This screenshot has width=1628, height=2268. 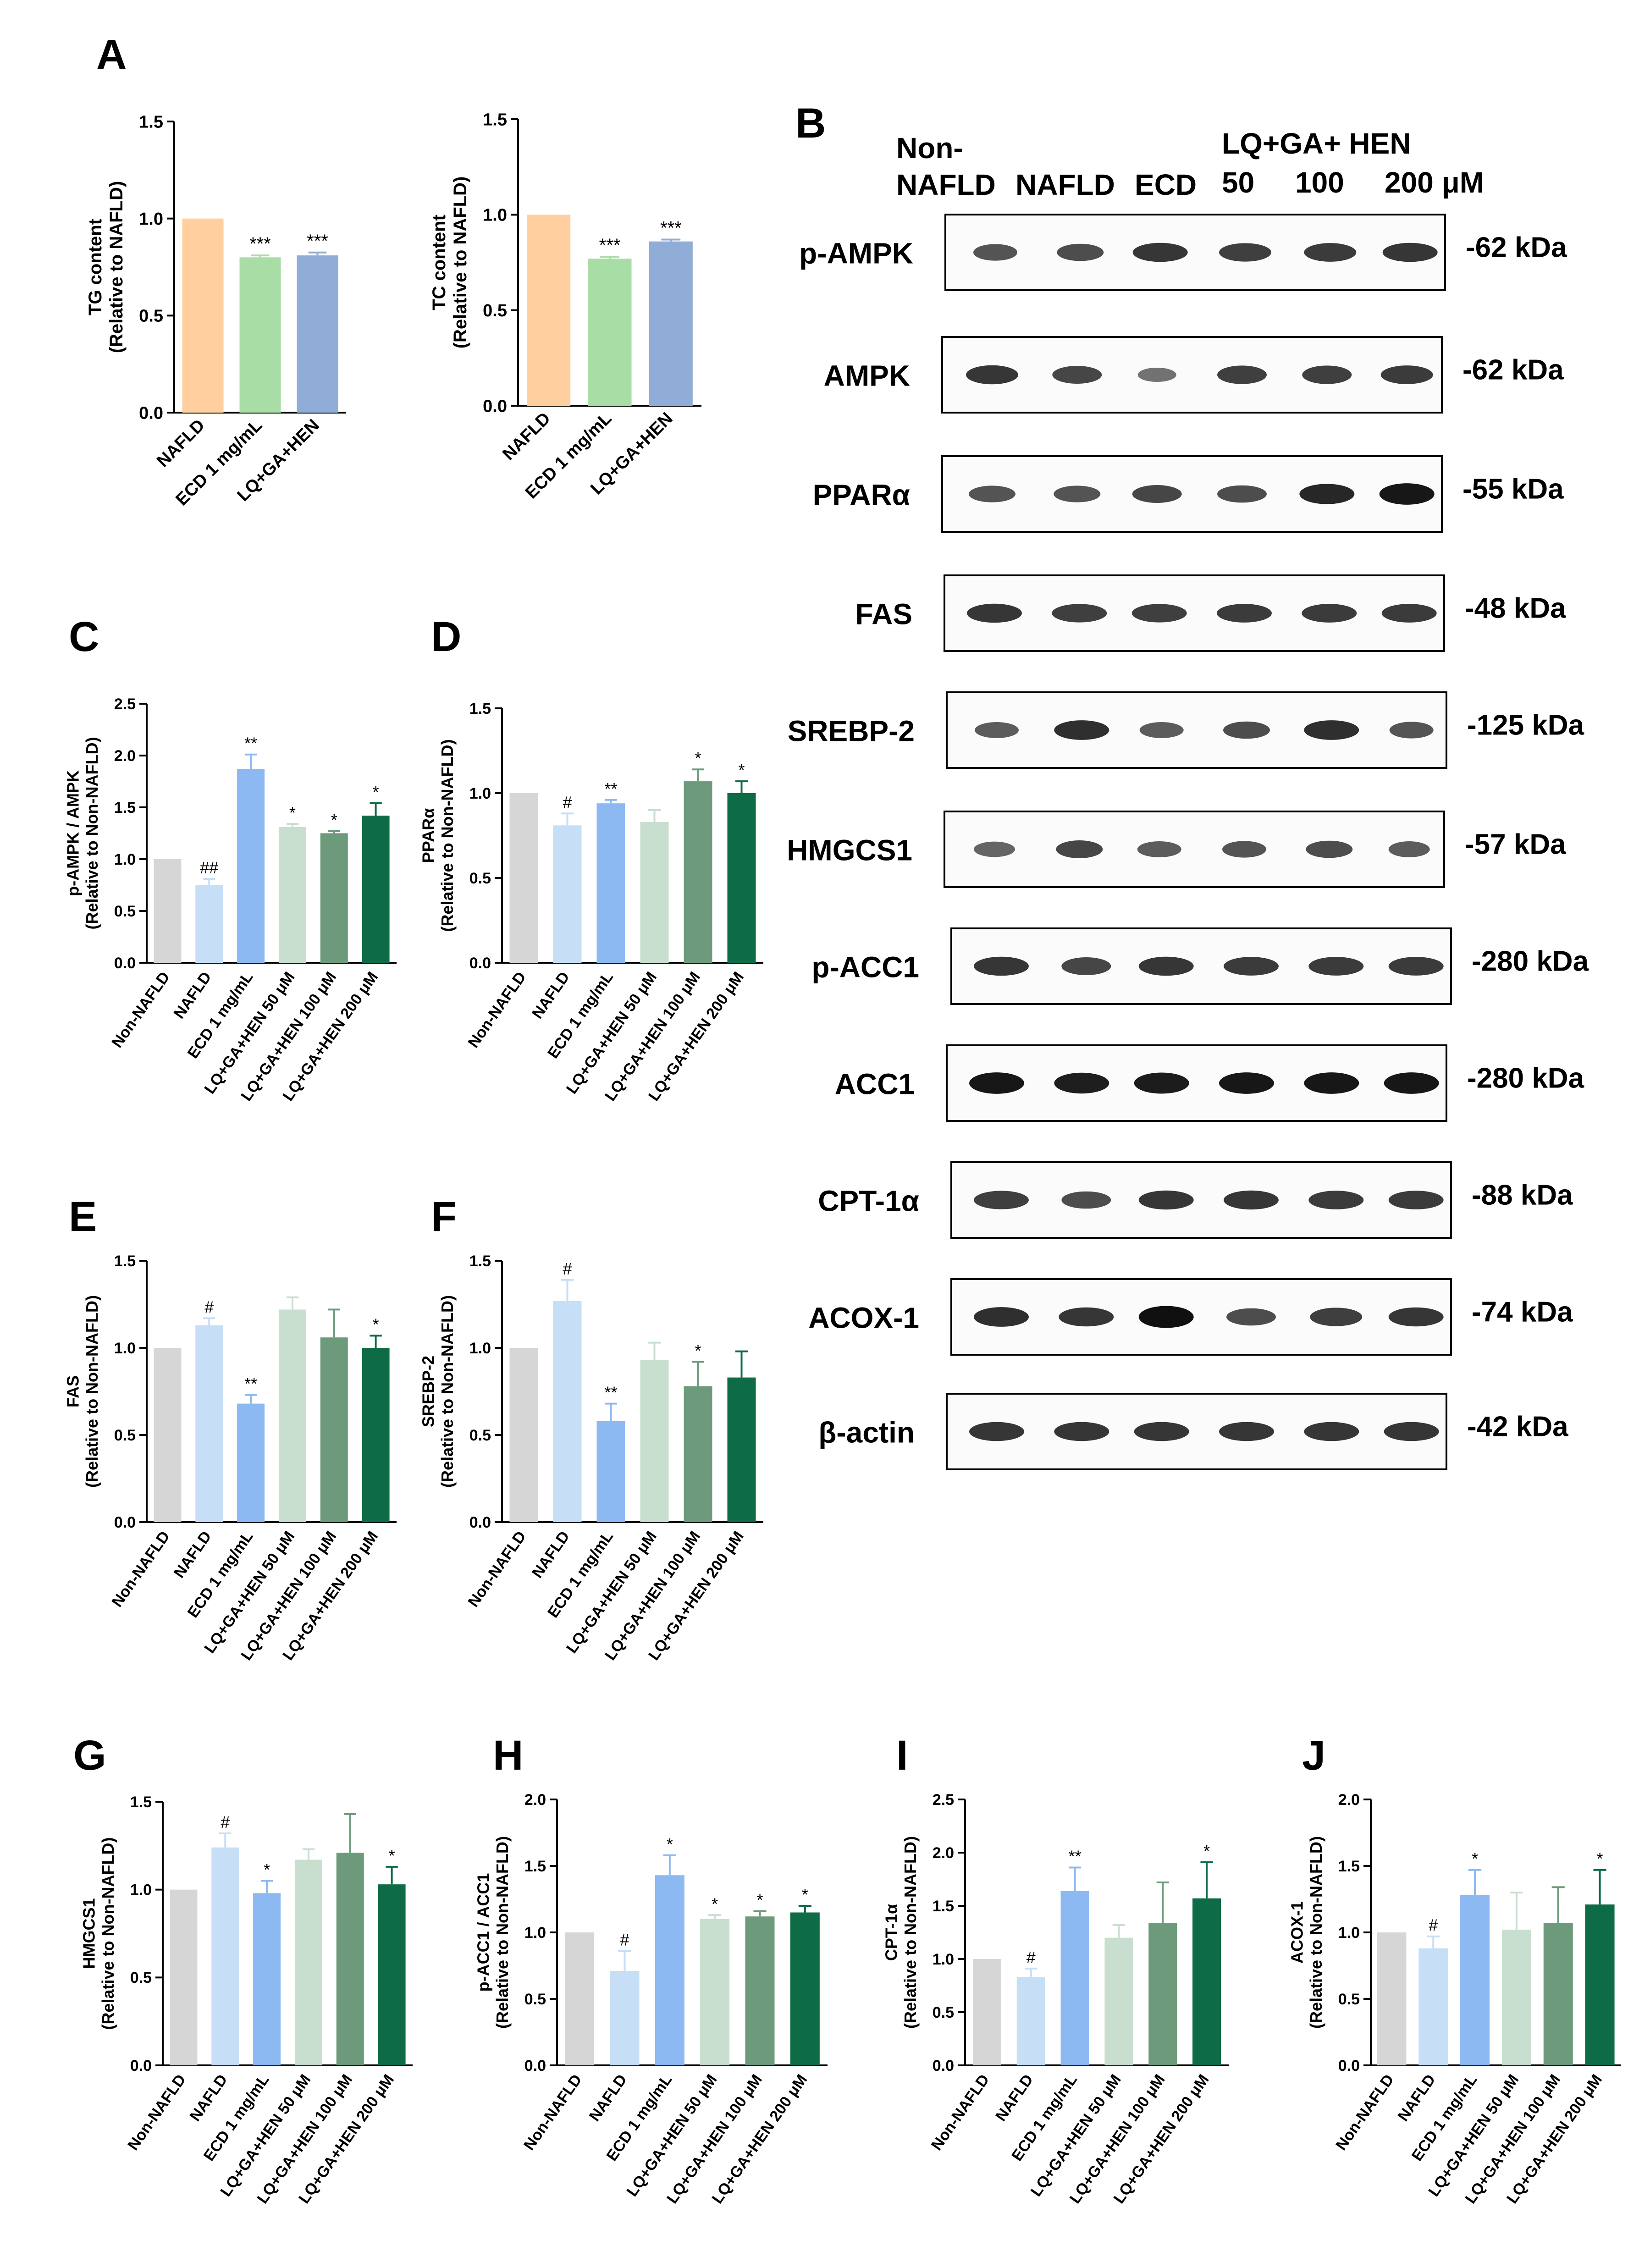 I want to click on significance-label: ***, so click(x=260, y=244).